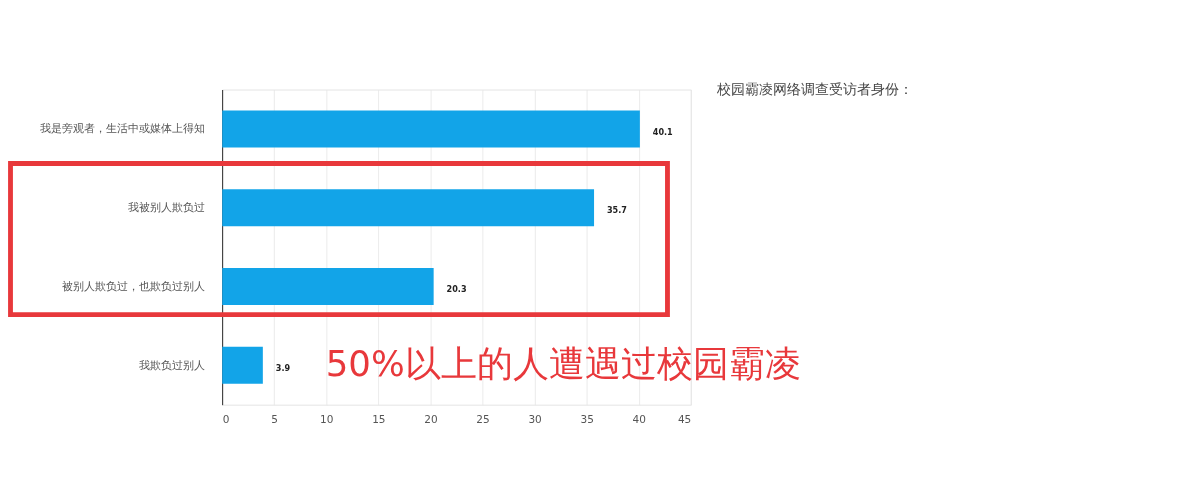 Image resolution: width=1200 pixels, height=483 pixels. Describe the element at coordinates (587, 418) in the screenshot. I see `x-tick-label: 35` at that location.